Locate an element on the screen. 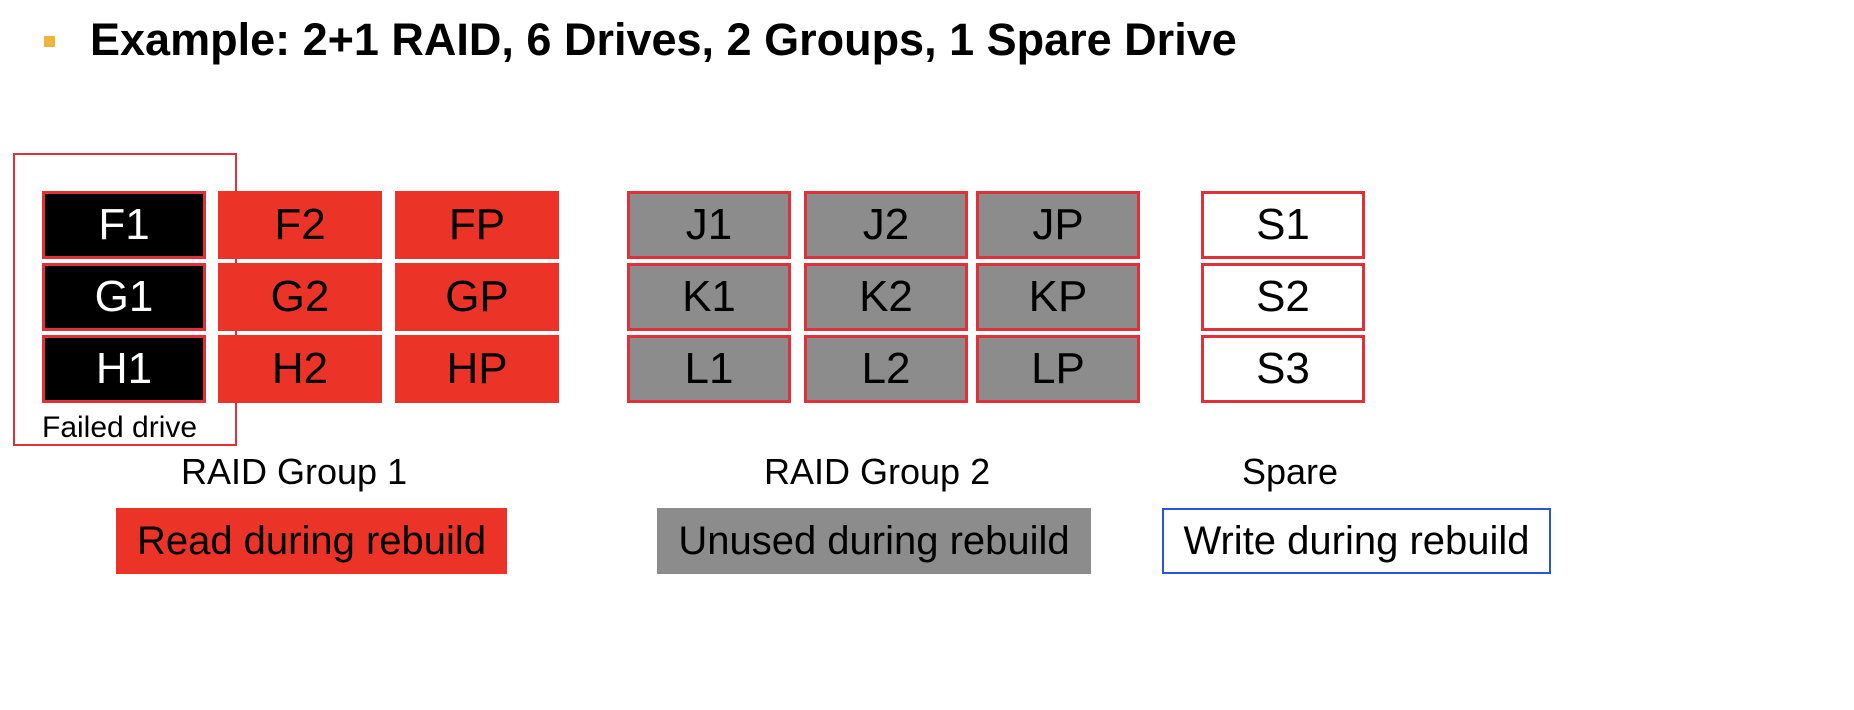 This screenshot has height=710, width=1854. raid-group-2-label: RAID Group 2 is located at coordinates (877, 471).